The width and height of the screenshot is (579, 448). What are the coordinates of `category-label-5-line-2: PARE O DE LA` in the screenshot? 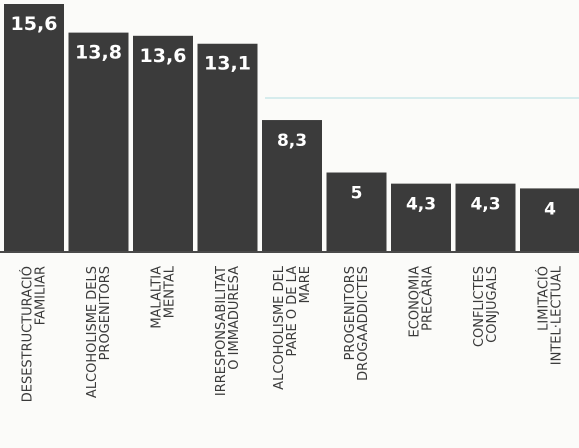 It's located at (292, 311).